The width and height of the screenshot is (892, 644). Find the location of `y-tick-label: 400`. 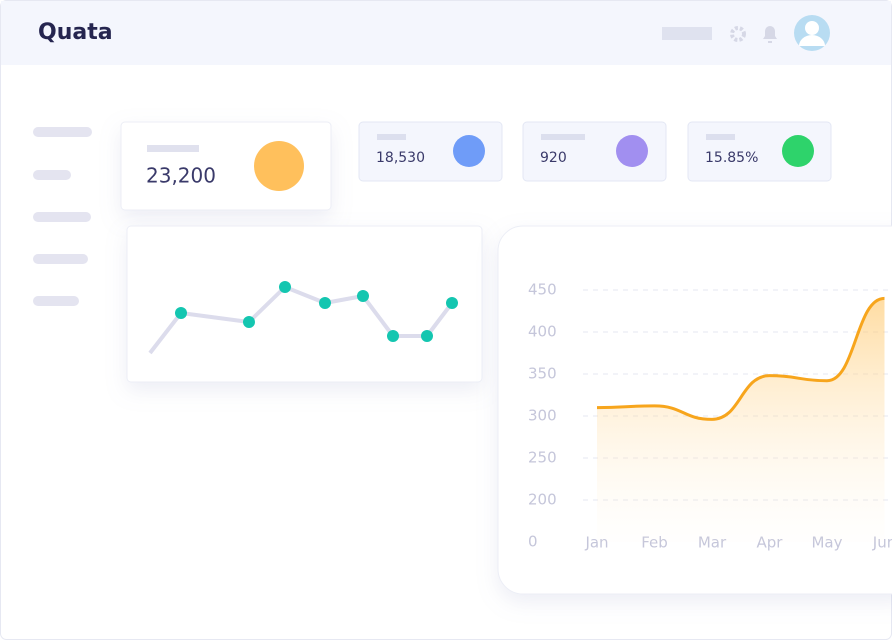

y-tick-label: 400 is located at coordinates (542, 332).